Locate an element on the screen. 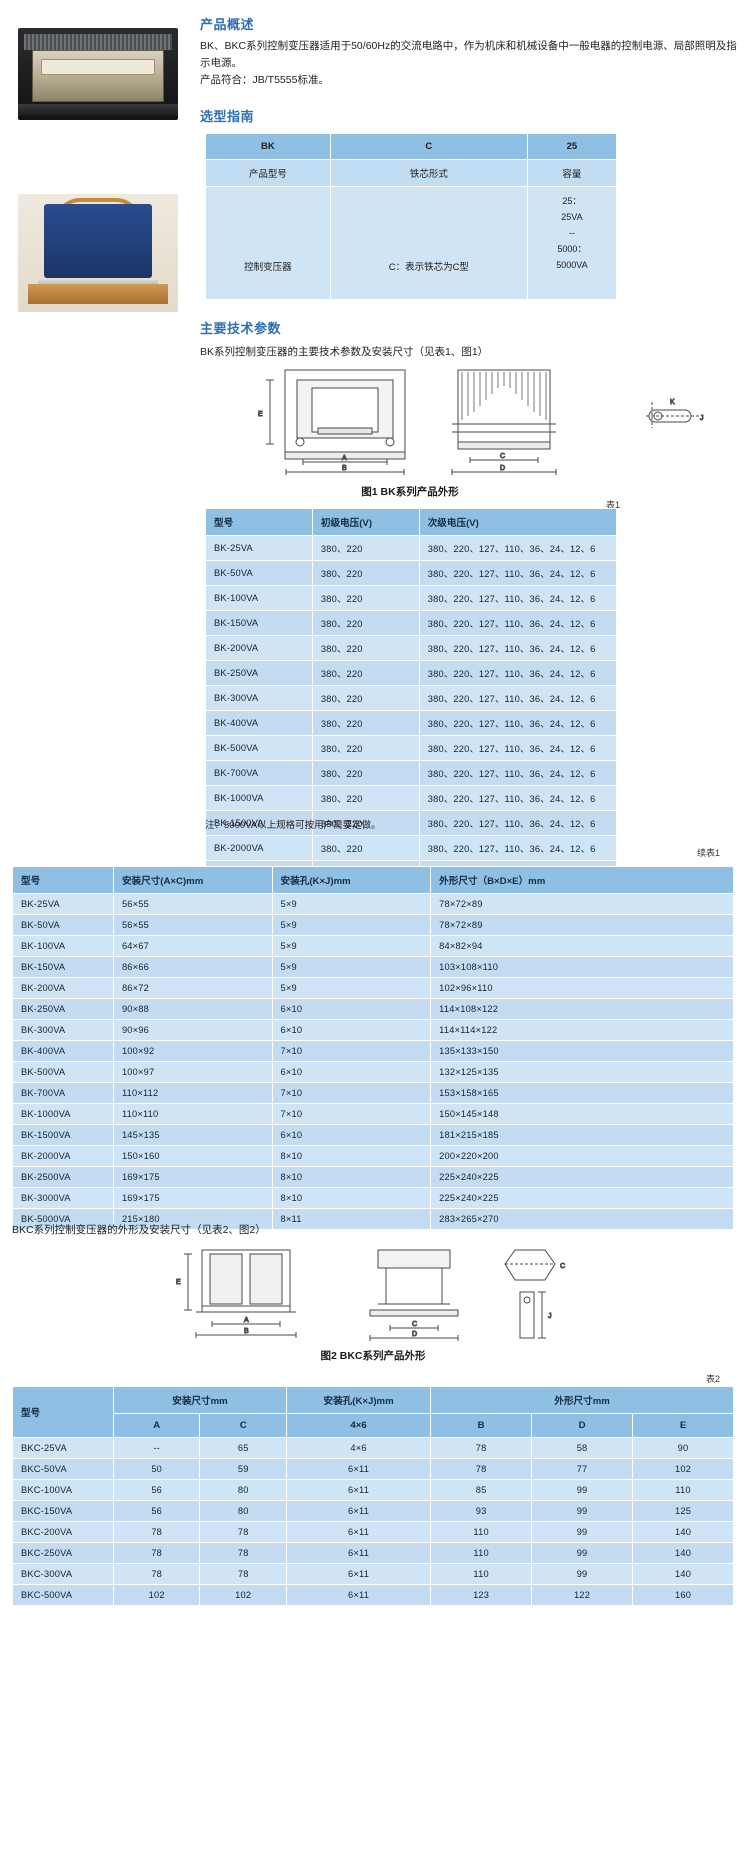  table-row: A C 4×6 B D E is located at coordinates (373, 1425).